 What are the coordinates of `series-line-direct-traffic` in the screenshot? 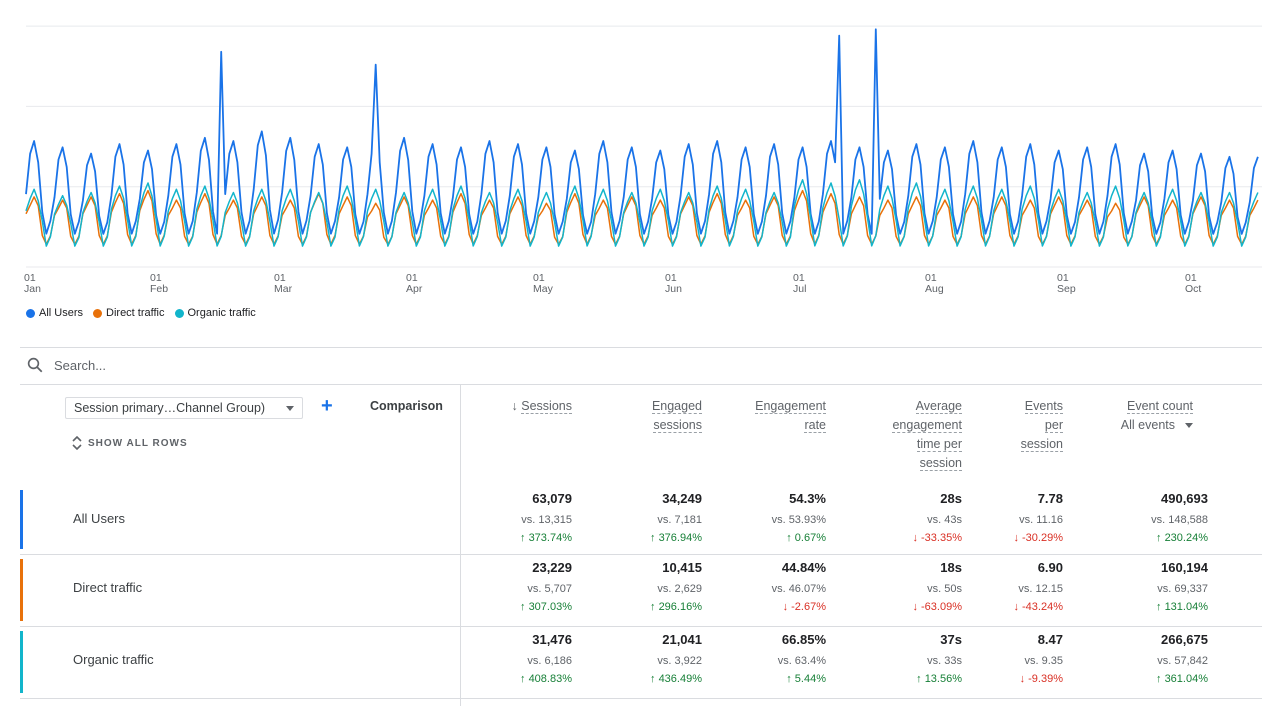 It's located at (642, 217).